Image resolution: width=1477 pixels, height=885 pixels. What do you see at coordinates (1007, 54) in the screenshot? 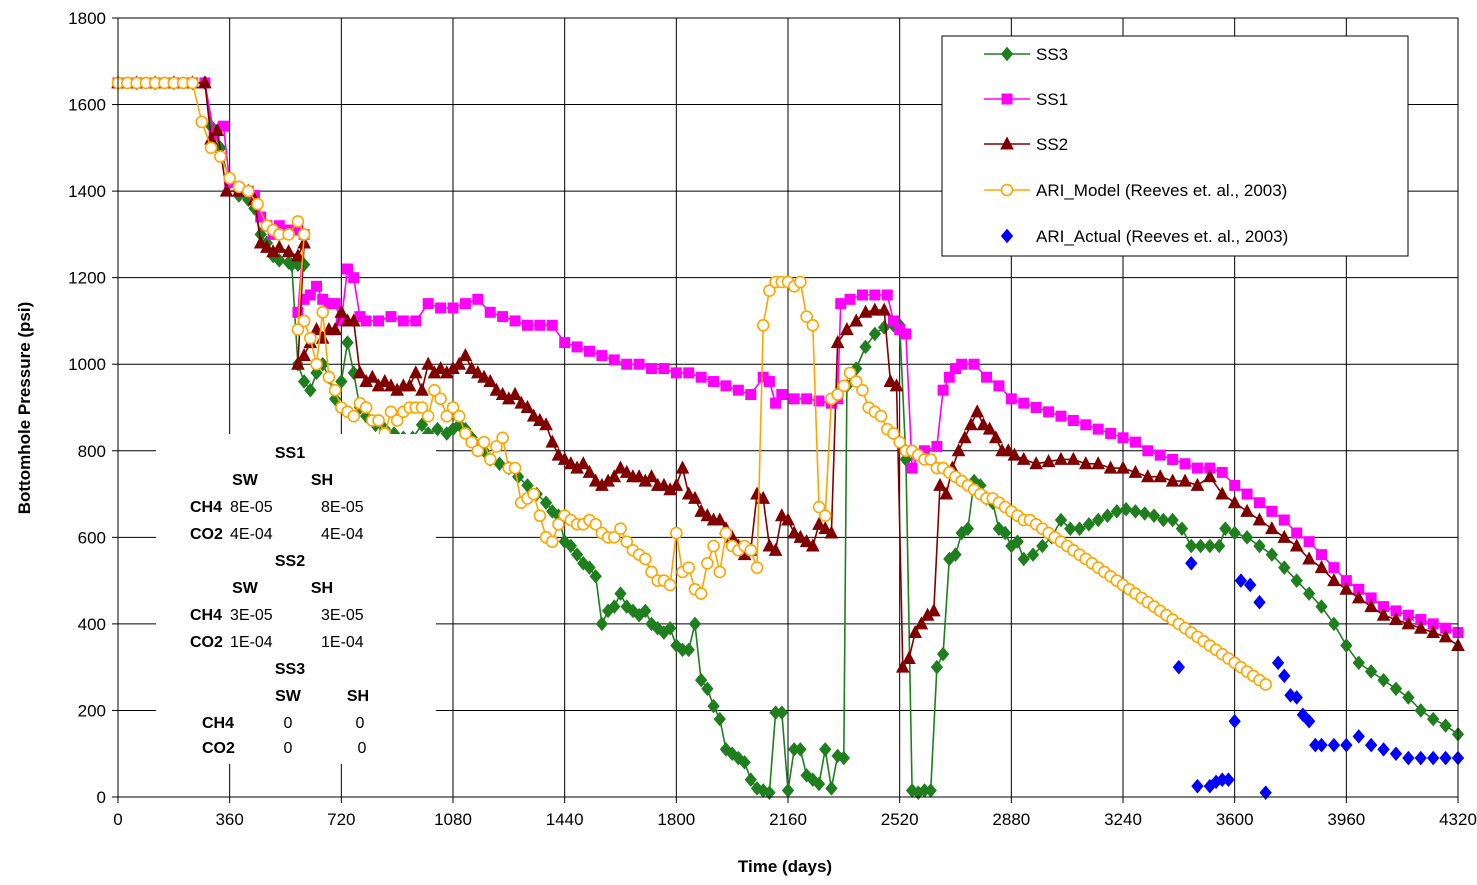
I see `legend-marker` at bounding box center [1007, 54].